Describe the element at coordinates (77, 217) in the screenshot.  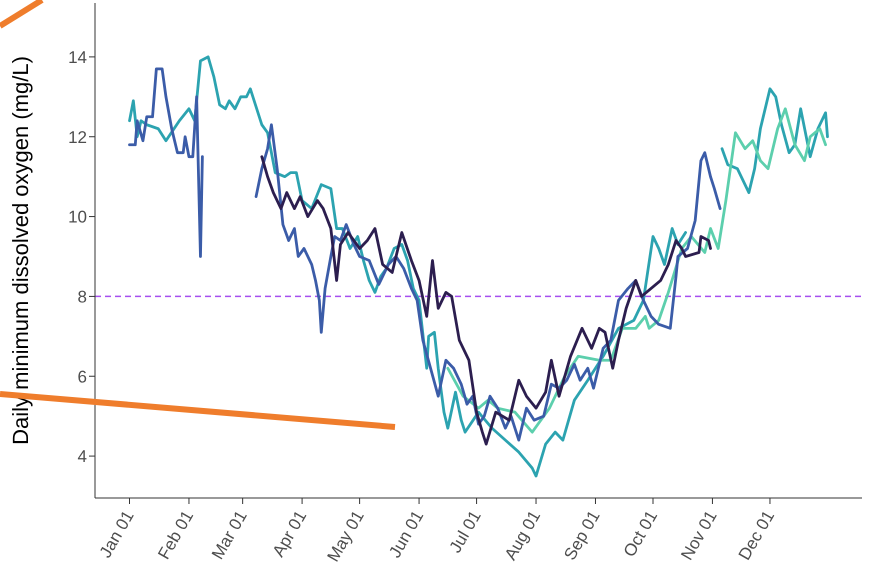
I see `y-tick-label: 10` at that location.